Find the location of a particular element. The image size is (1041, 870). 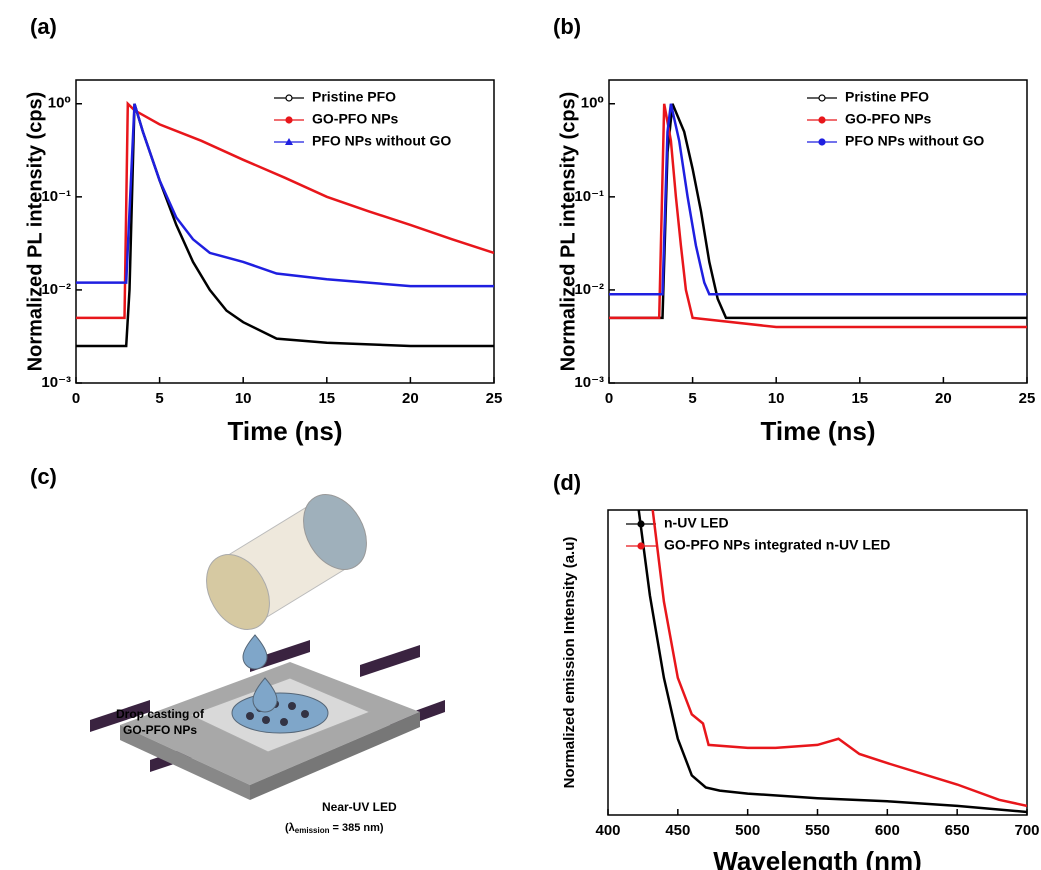

caption: (λemission = 385 nm) is located at coordinates (334, 828).